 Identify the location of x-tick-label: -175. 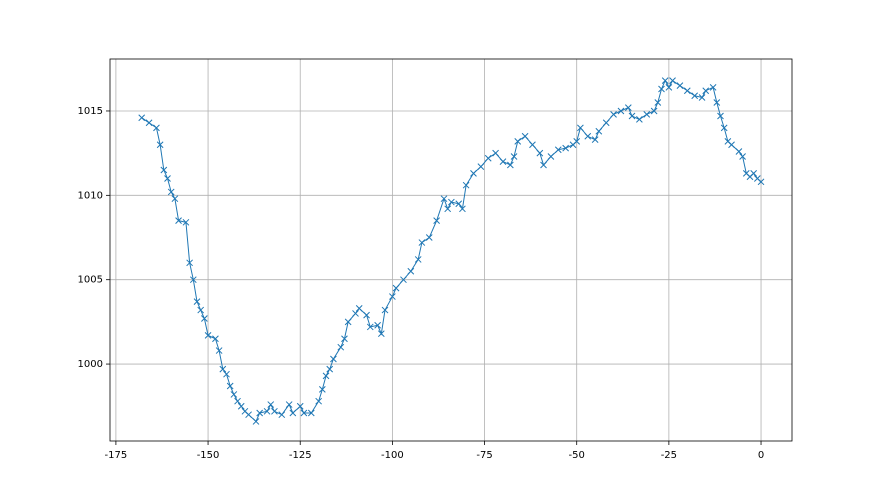
(116, 455).